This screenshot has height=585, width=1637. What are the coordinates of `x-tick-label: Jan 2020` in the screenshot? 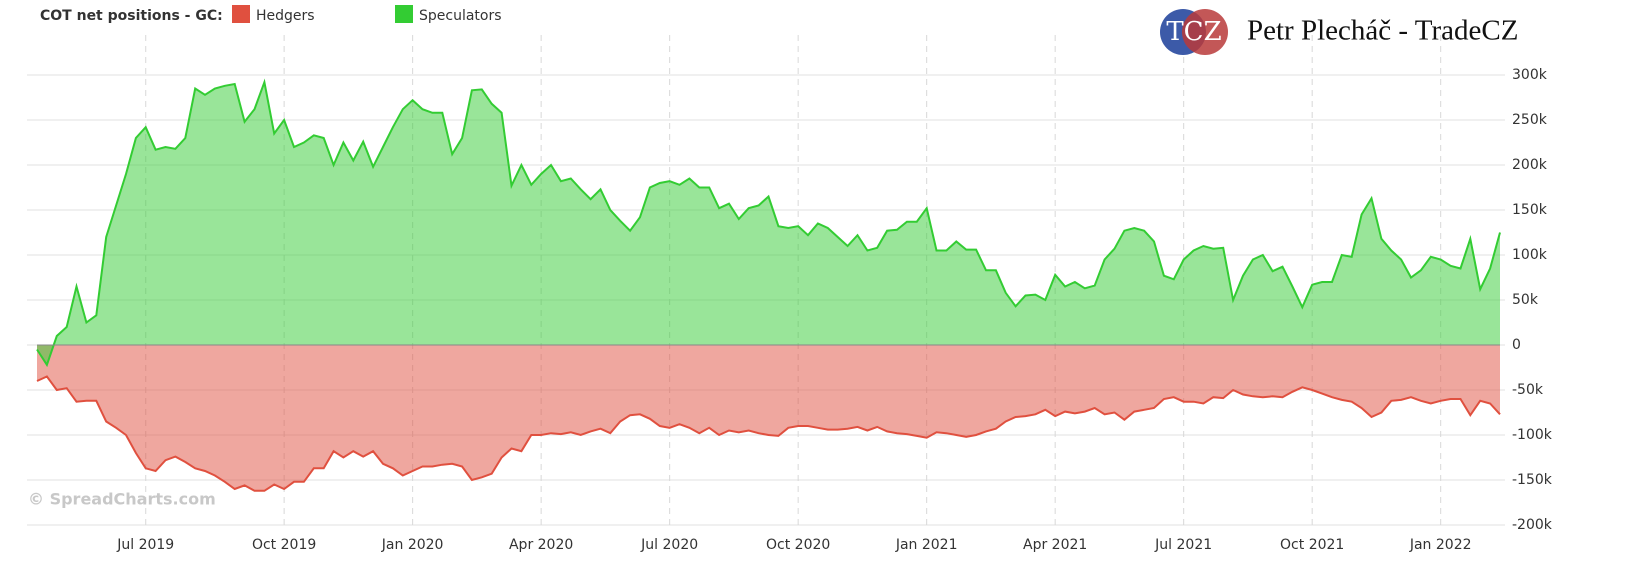 It's located at (412, 545).